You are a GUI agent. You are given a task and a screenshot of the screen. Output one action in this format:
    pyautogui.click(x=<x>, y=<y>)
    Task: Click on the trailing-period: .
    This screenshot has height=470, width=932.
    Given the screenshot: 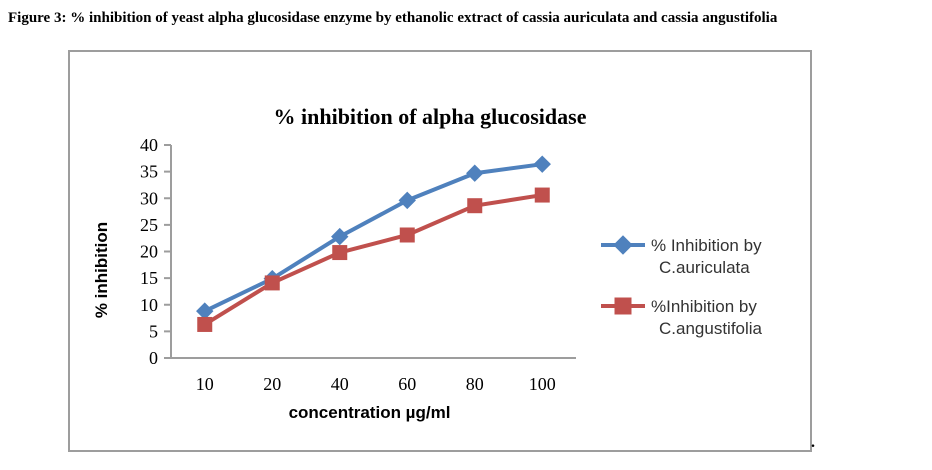 What is the action you would take?
    pyautogui.click(x=813, y=442)
    